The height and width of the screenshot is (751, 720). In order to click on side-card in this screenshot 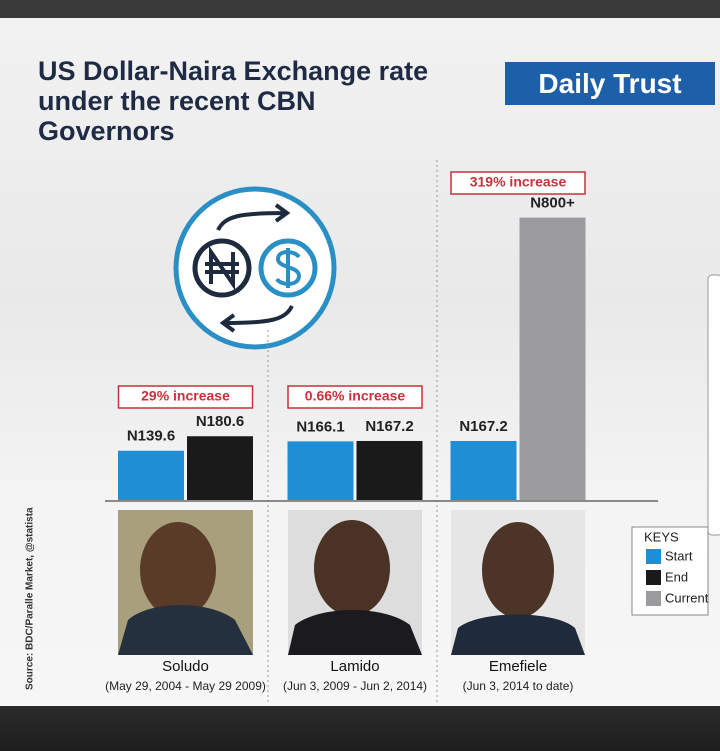, I will do `click(713, 405)`.